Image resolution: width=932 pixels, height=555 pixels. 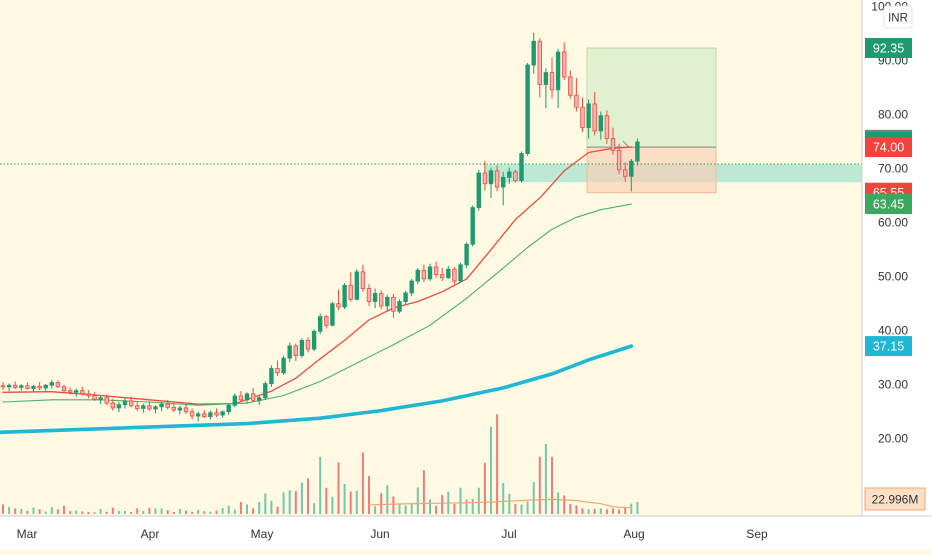 What do you see at coordinates (897, 275) in the screenshot?
I see `price-axis` at bounding box center [897, 275].